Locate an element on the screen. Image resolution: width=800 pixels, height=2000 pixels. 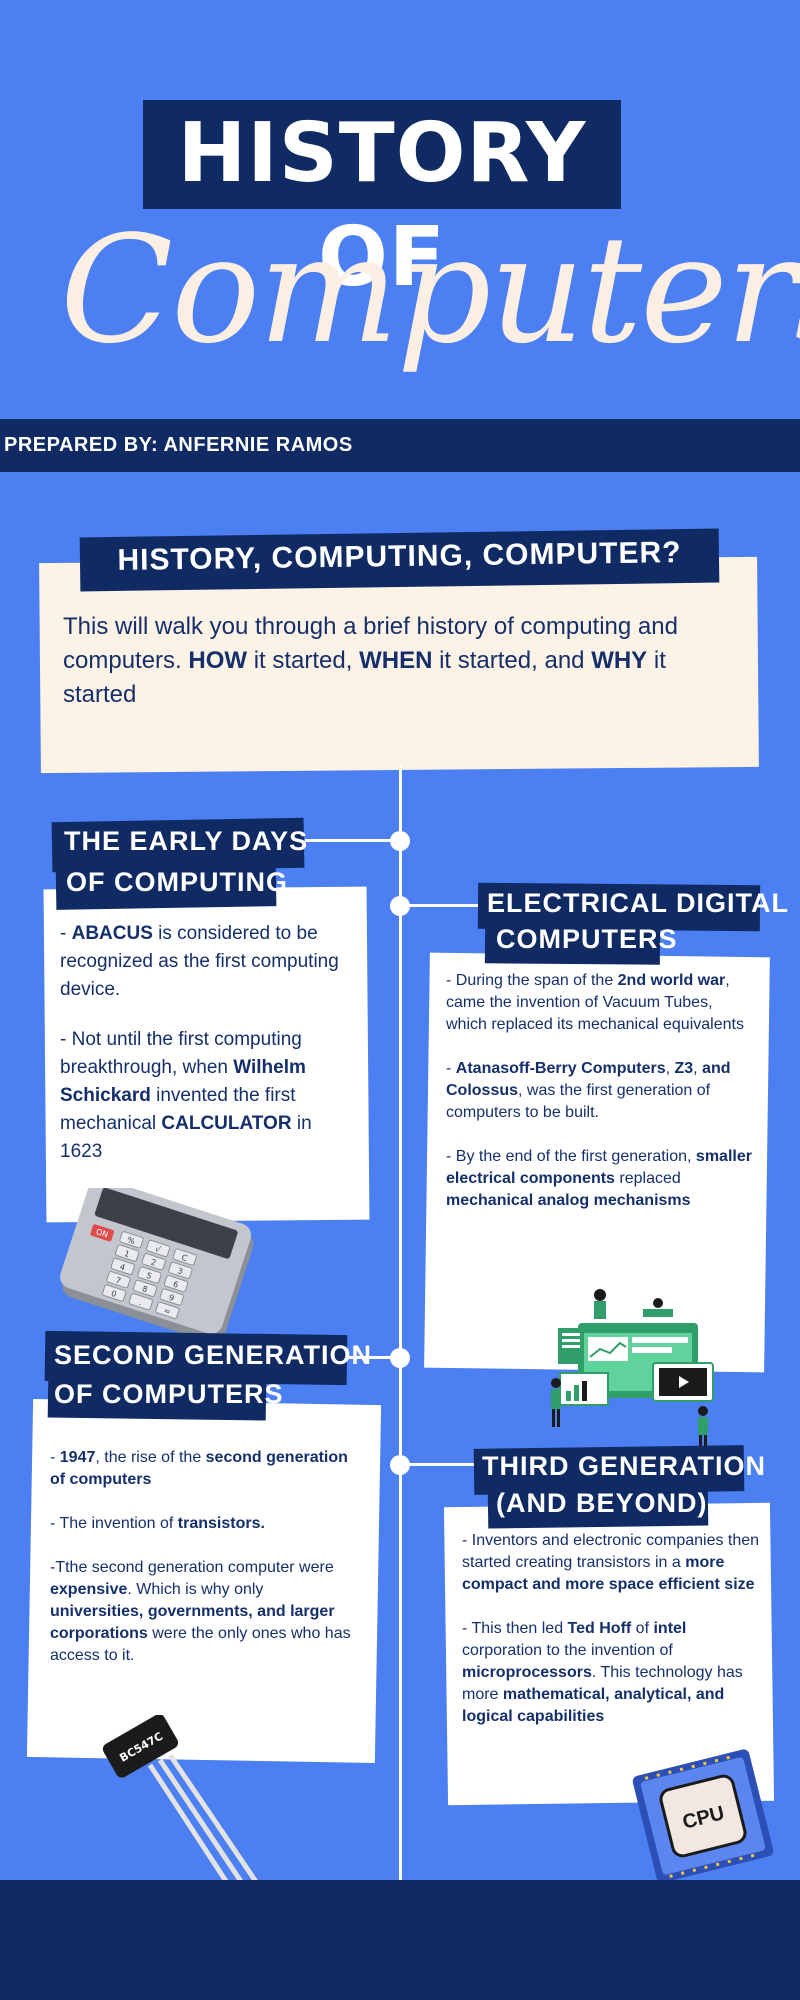
calculator-key-label: = is located at coordinates (167, 1311).